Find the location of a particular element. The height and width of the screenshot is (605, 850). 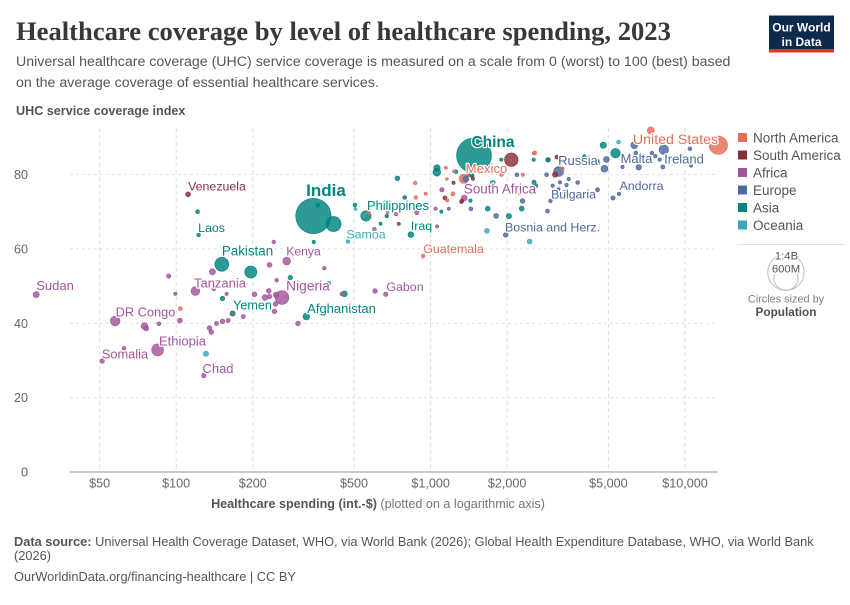

svg-text: Philippines is located at coordinates (398, 205).